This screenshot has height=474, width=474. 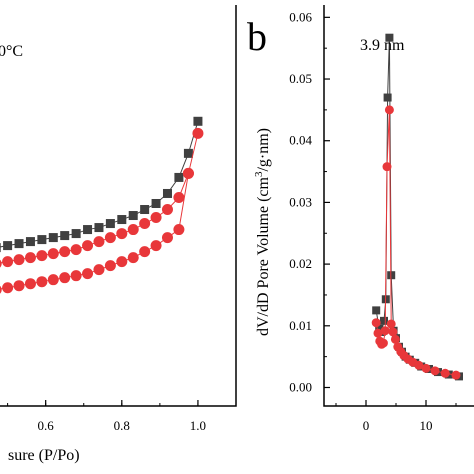 I want to click on panel-b-y-tick-label-0: 0.00, so click(x=300, y=386).